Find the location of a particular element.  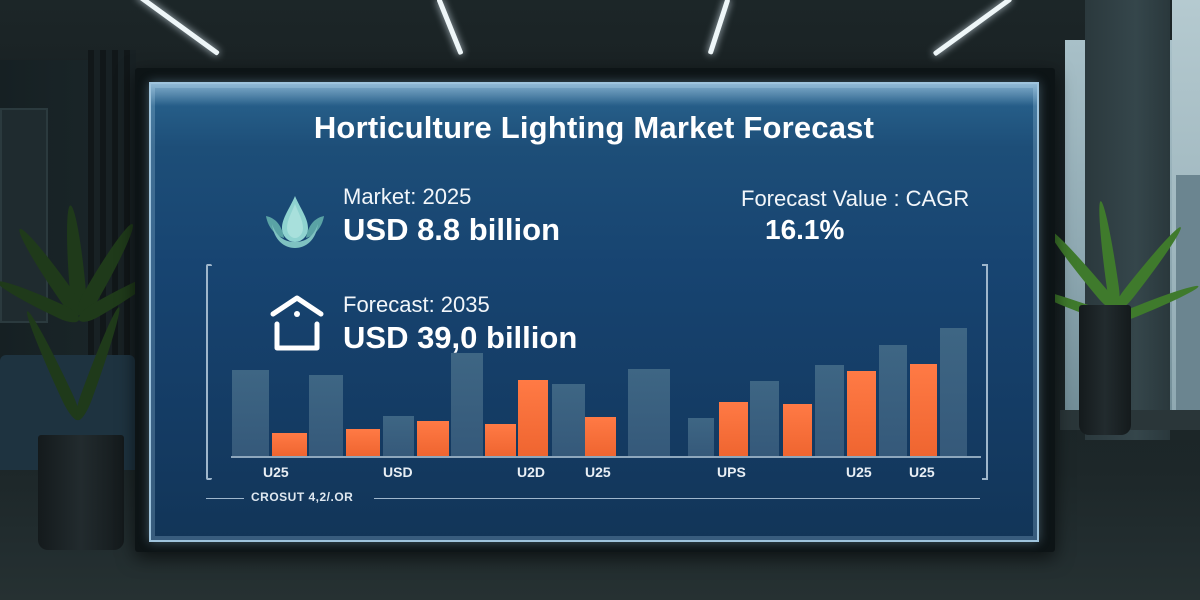

water-drop-lotus-icon is located at coordinates (295, 222).